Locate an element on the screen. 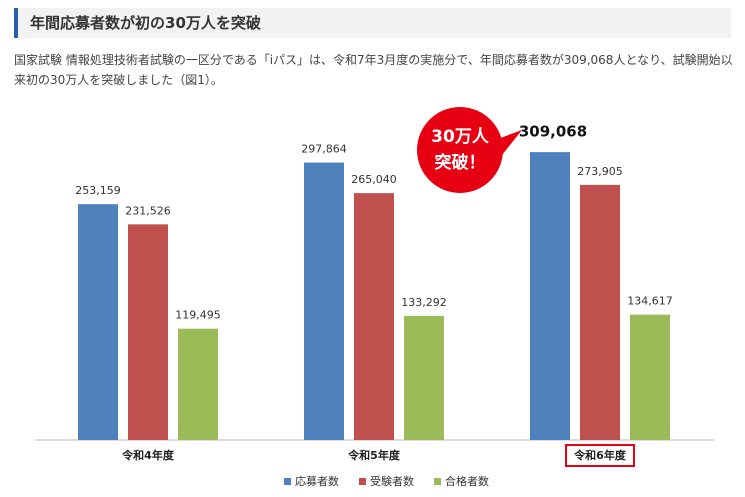 This screenshot has width=745, height=497. section-title: 年間応募者数が初の30万人を突破 is located at coordinates (372, 23).